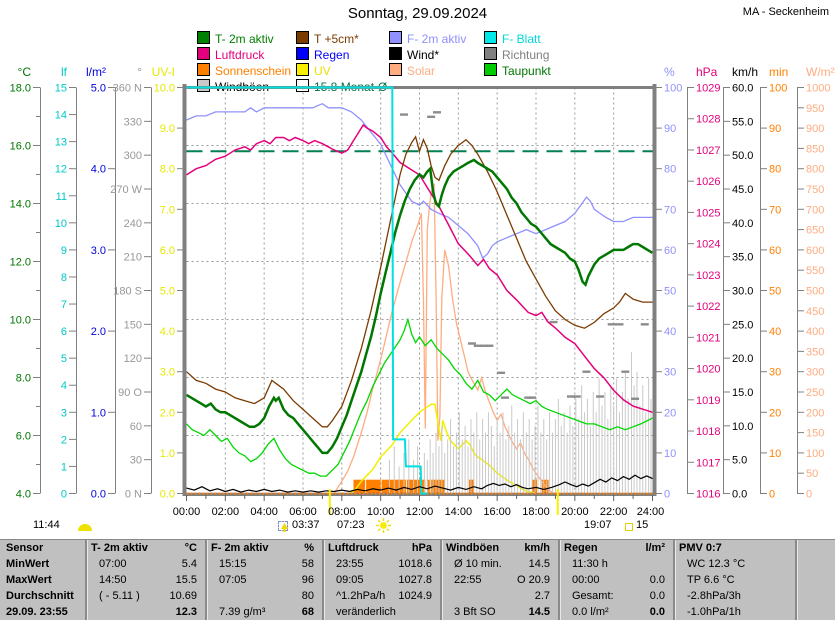 The image size is (835, 620). Describe the element at coordinates (590, 612) in the screenshot. I see `footer-cell-label: 0.0 l/m²` at that location.